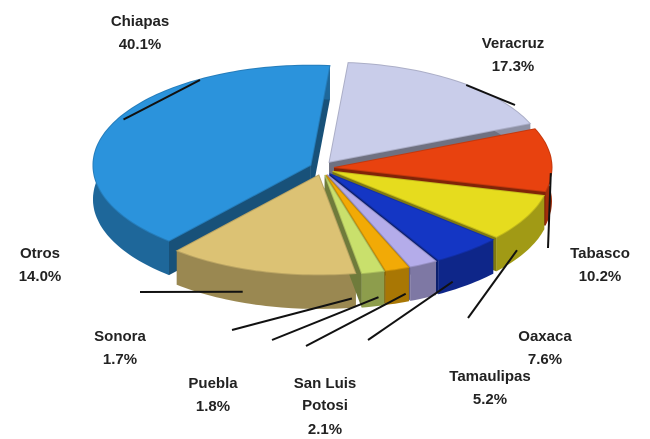 This screenshot has width=650, height=439. I want to click on slice-label: Oaxaca, so click(545, 336).